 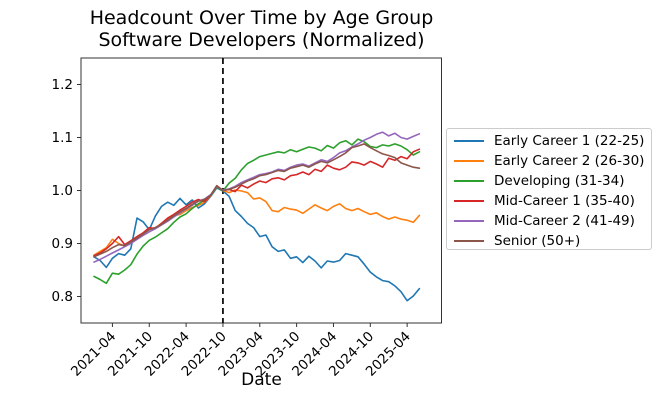 I want to click on legend-item-0: Early Career 1 (22-25), so click(x=549, y=141).